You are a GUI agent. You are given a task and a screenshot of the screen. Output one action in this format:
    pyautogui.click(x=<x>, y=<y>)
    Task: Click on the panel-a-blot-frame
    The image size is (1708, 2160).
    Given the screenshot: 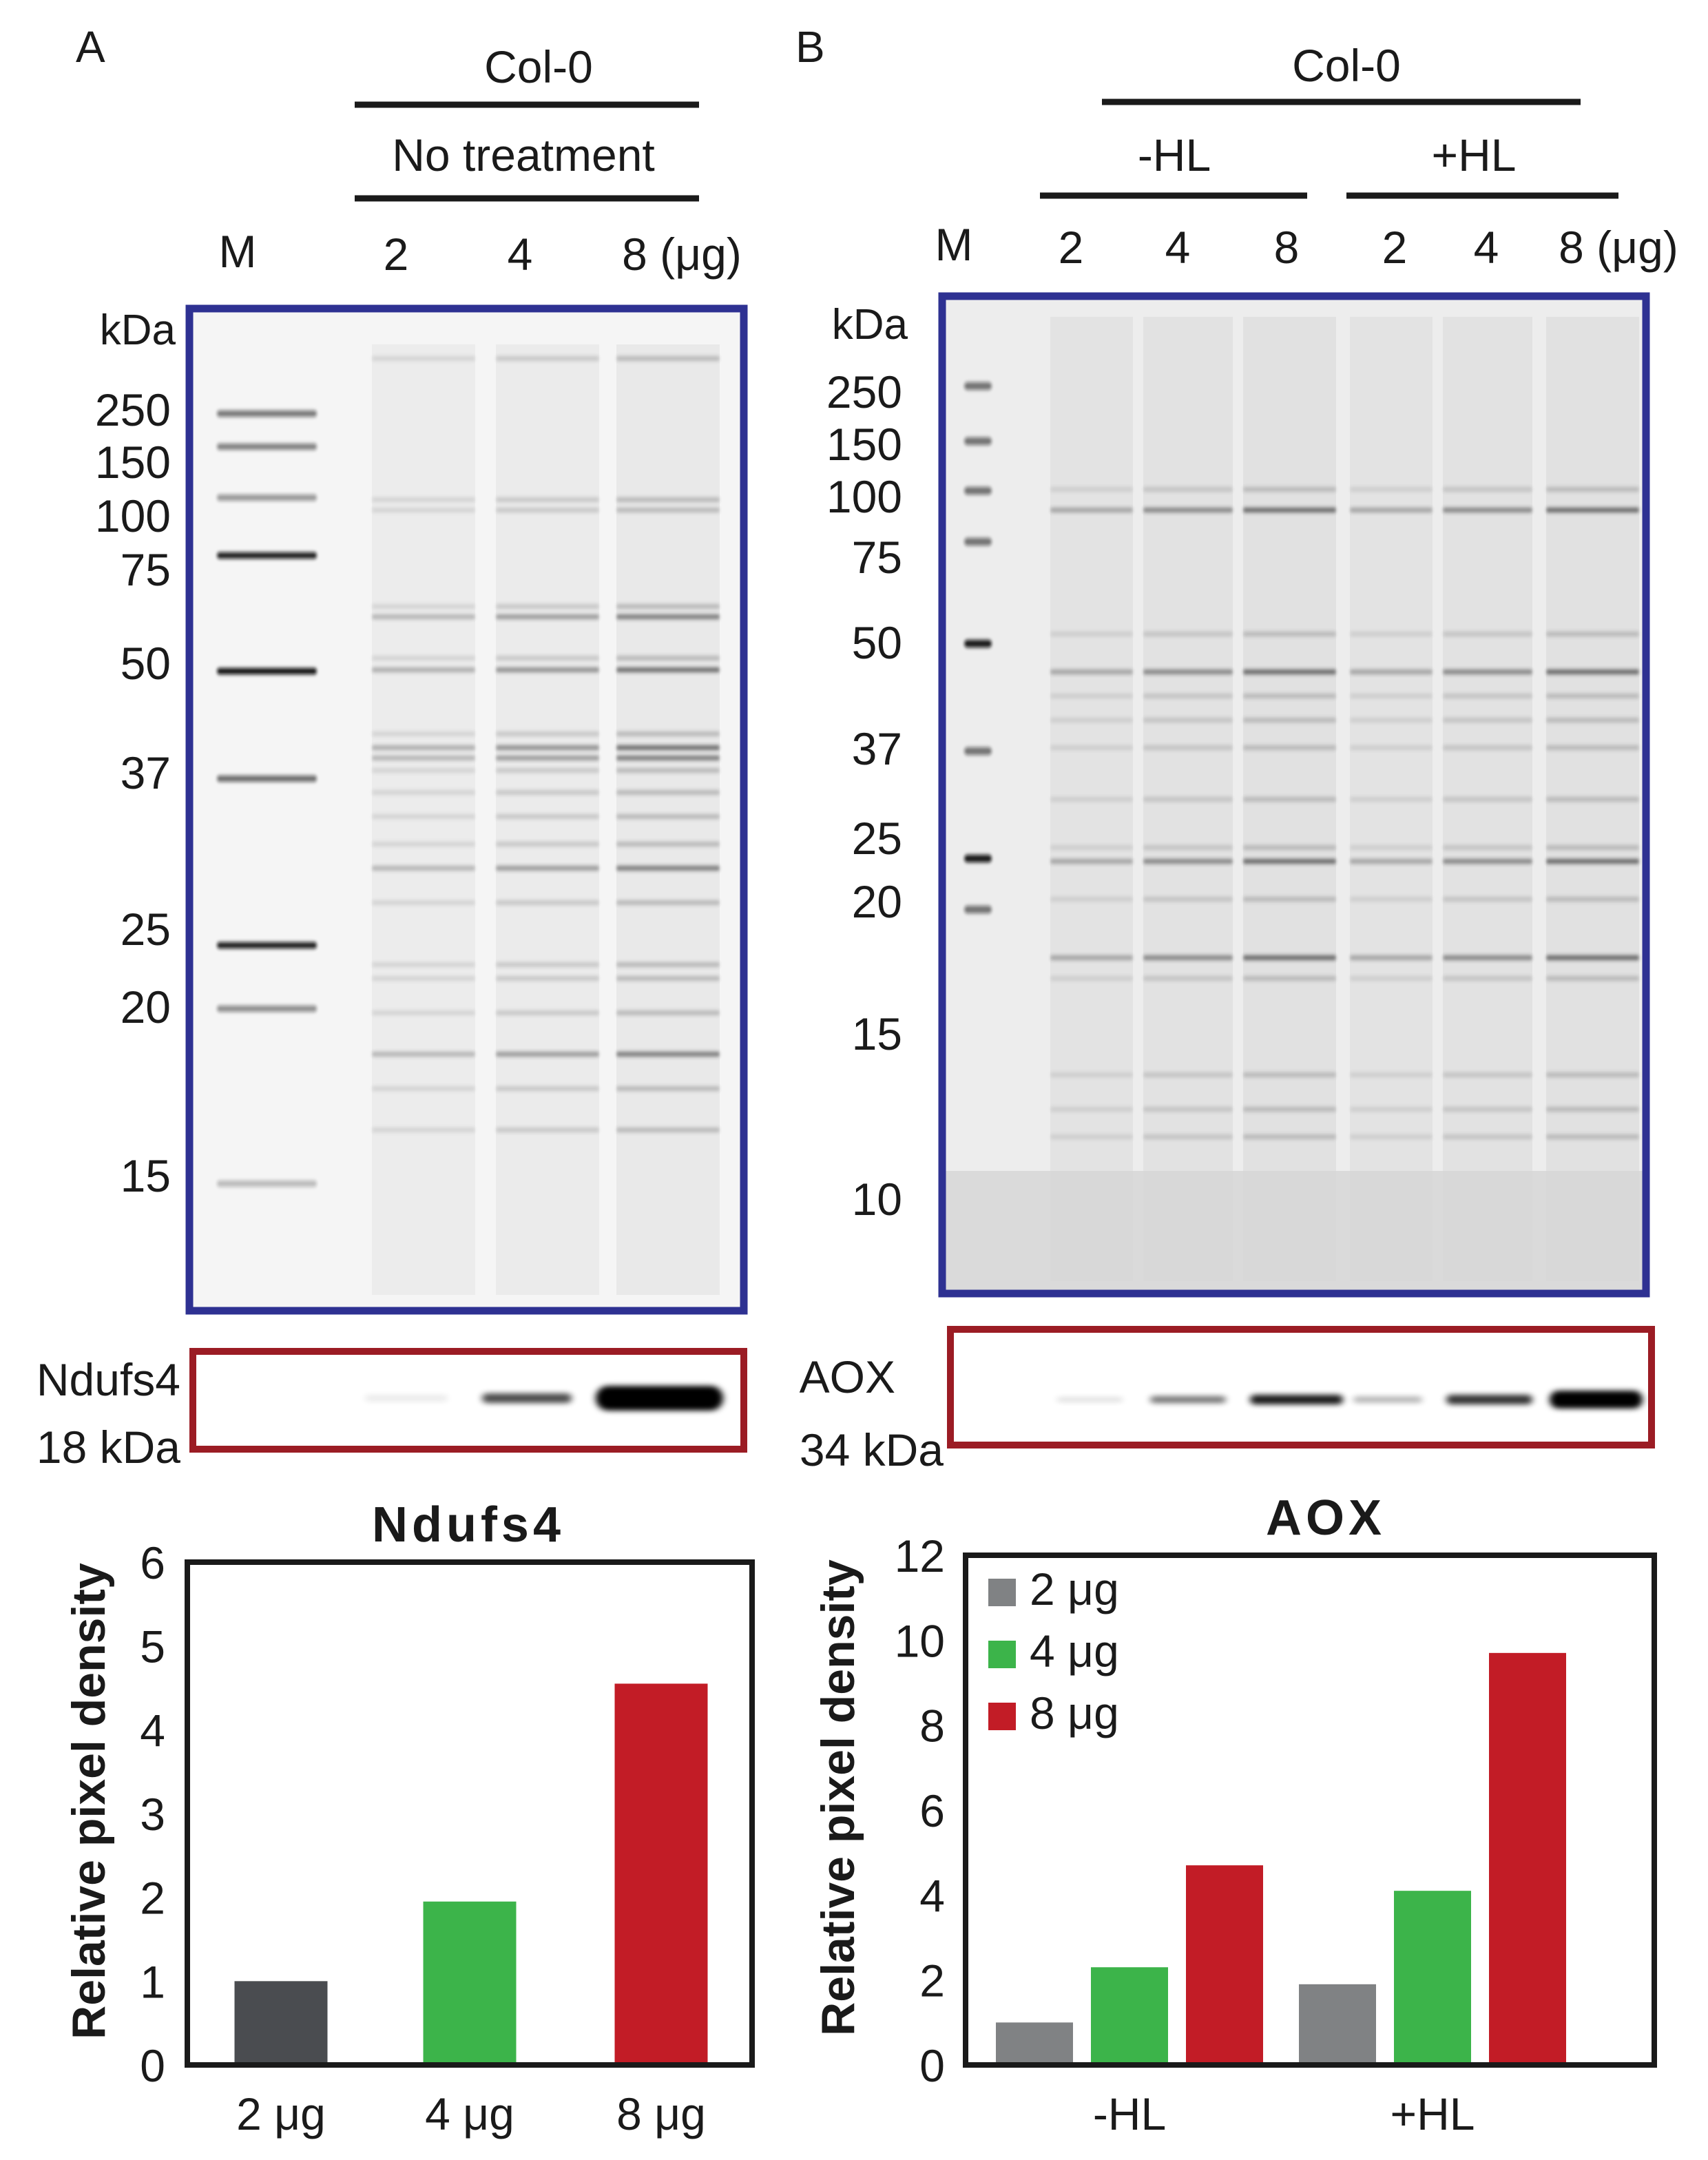 What is the action you would take?
    pyautogui.click(x=468, y=1401)
    